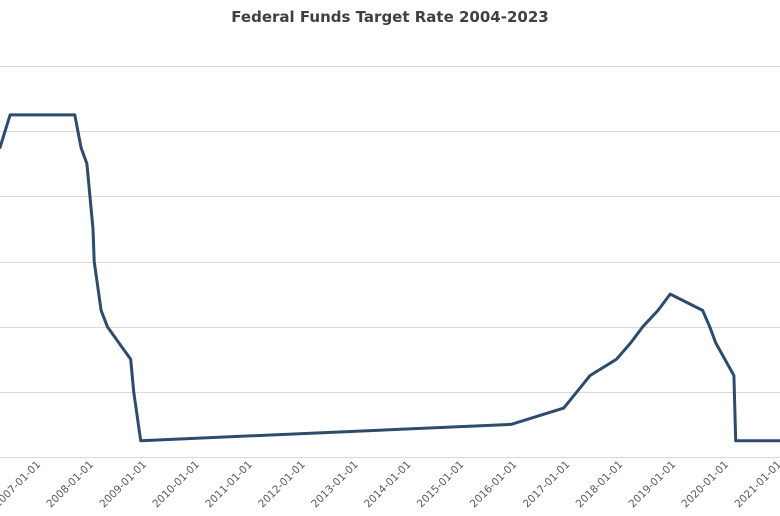 This screenshot has height=516, width=780. What do you see at coordinates (653, 485) in the screenshot?
I see `x-tick-label: 2019-01-01` at bounding box center [653, 485].